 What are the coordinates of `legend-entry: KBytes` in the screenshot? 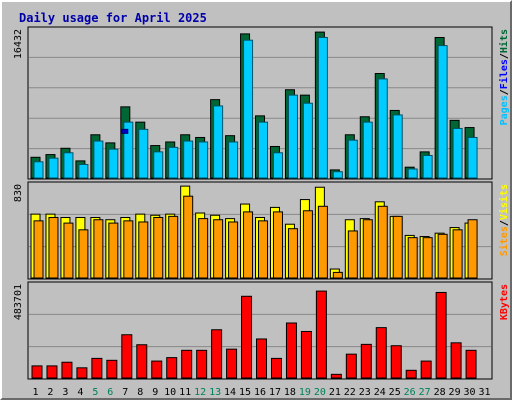 It's located at (504, 302).